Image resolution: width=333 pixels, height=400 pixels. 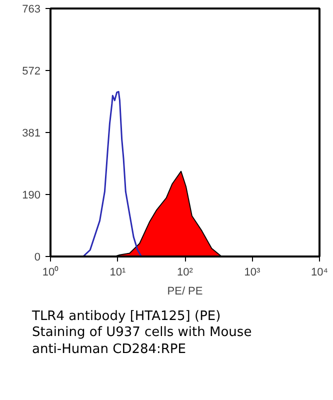 What do you see at coordinates (37, 258) in the screenshot?
I see `y-tick-label: 0` at bounding box center [37, 258].